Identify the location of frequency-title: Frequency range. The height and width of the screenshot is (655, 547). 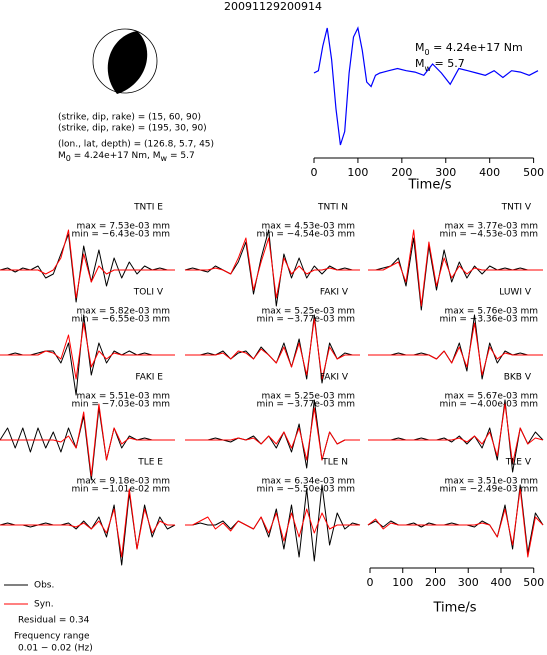
(52, 637).